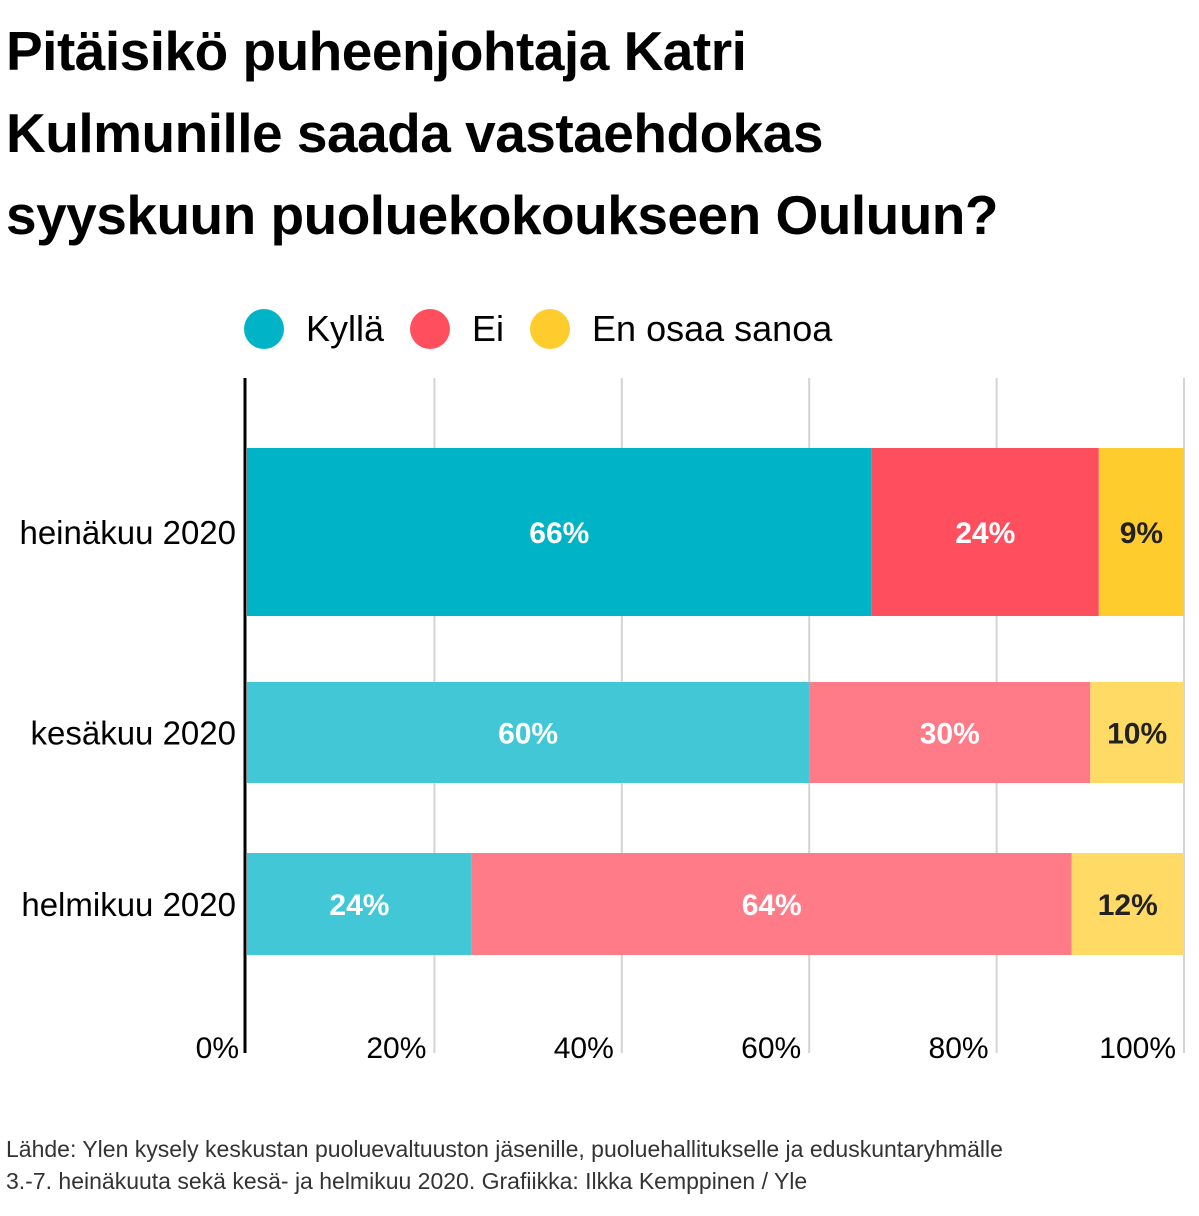  What do you see at coordinates (1137, 1048) in the screenshot?
I see `x-tick-label: 100%` at bounding box center [1137, 1048].